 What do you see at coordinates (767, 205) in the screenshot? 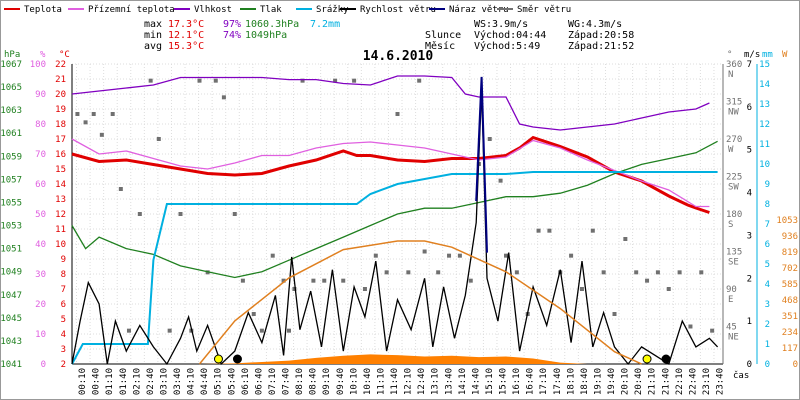
I see `tick-mm: 8` at bounding box center [767, 205].